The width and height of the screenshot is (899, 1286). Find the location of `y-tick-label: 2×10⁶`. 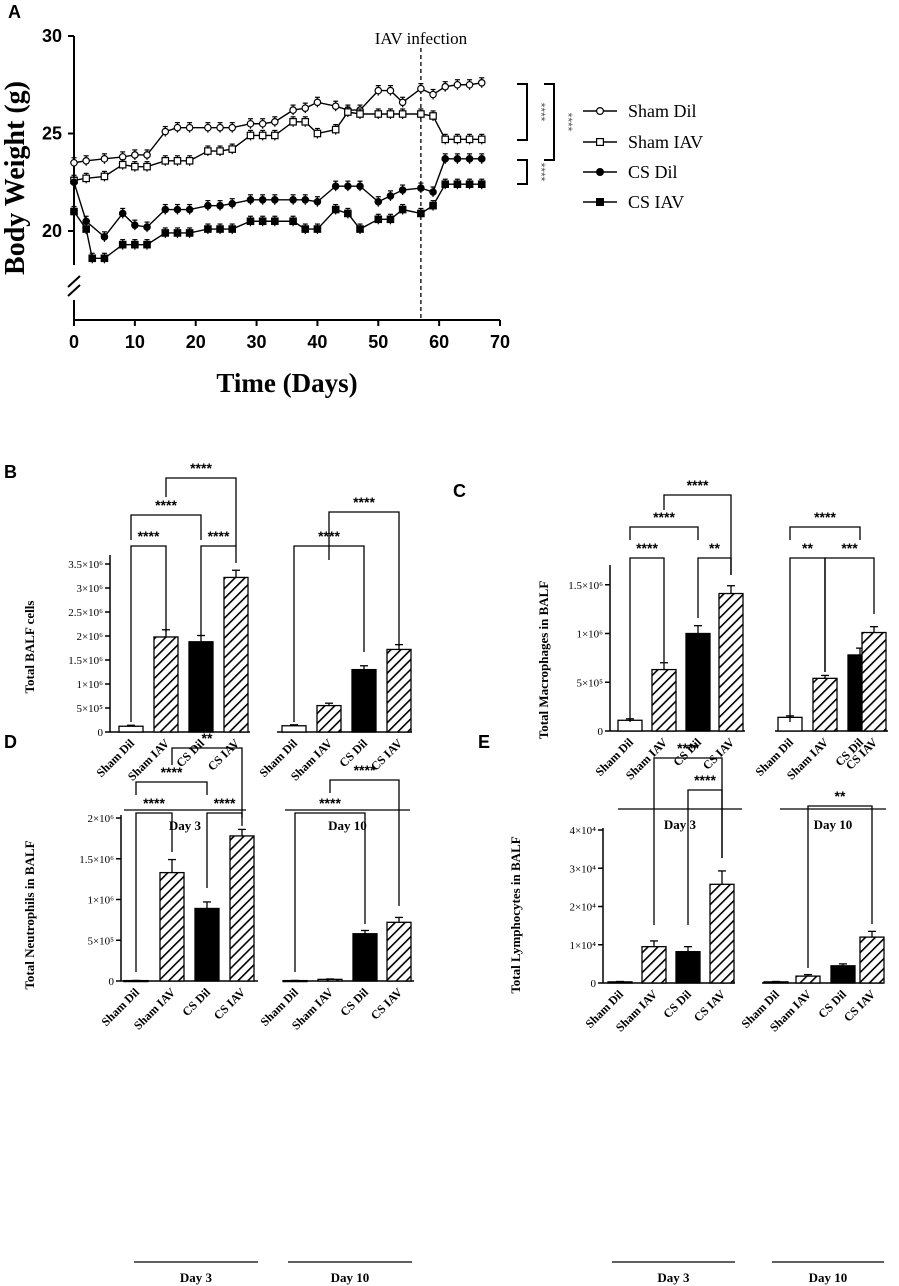

y-tick-label: 2×10⁶ is located at coordinates (89, 637).